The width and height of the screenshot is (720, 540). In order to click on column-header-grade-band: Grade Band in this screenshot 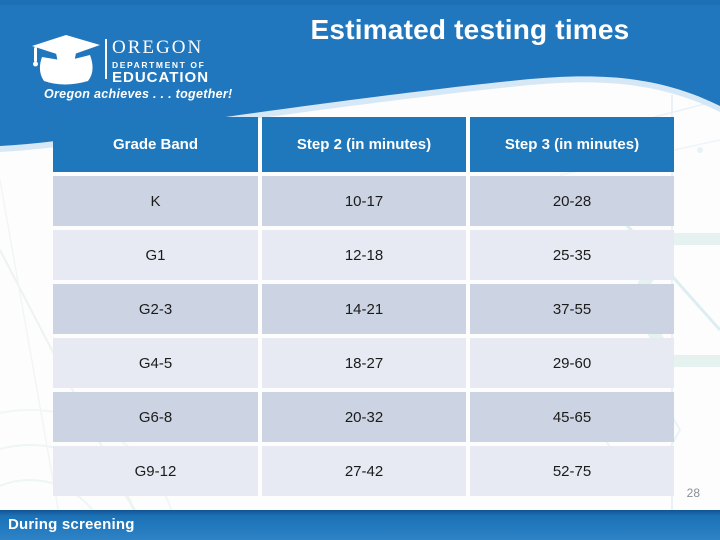, I will do `click(155, 144)`.